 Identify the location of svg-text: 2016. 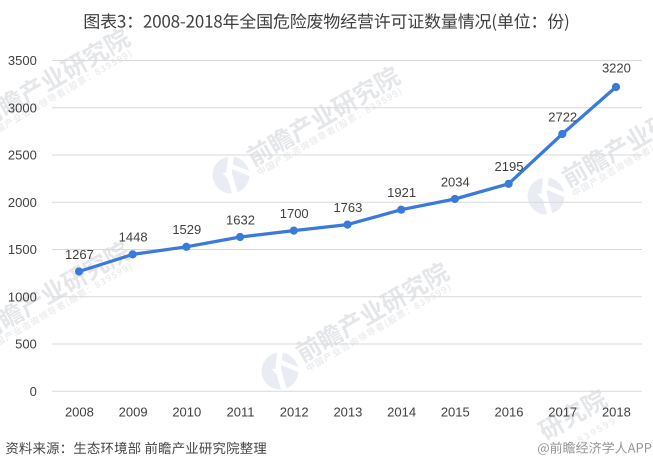
(509, 412).